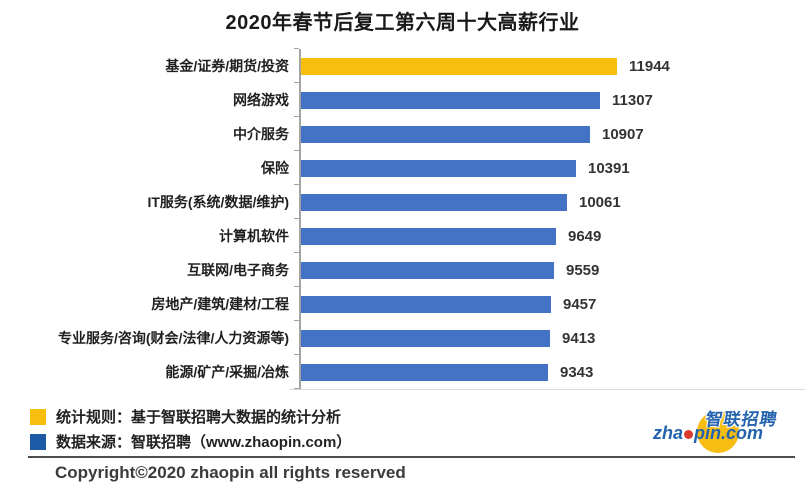 The image size is (805, 503). I want to click on bar-track: 11944, so click(544, 65).